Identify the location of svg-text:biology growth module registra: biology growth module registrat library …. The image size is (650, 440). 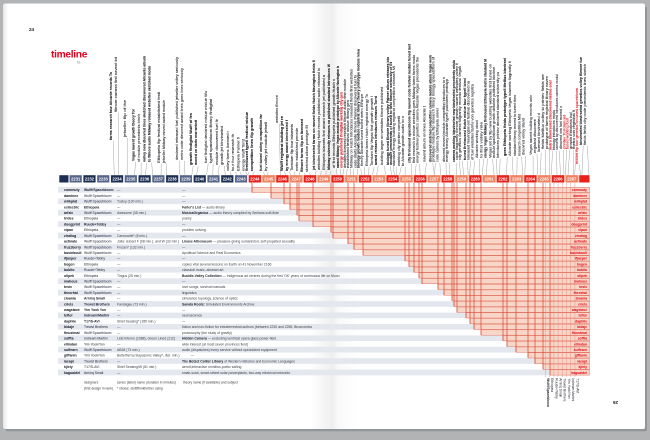
(359, 108).